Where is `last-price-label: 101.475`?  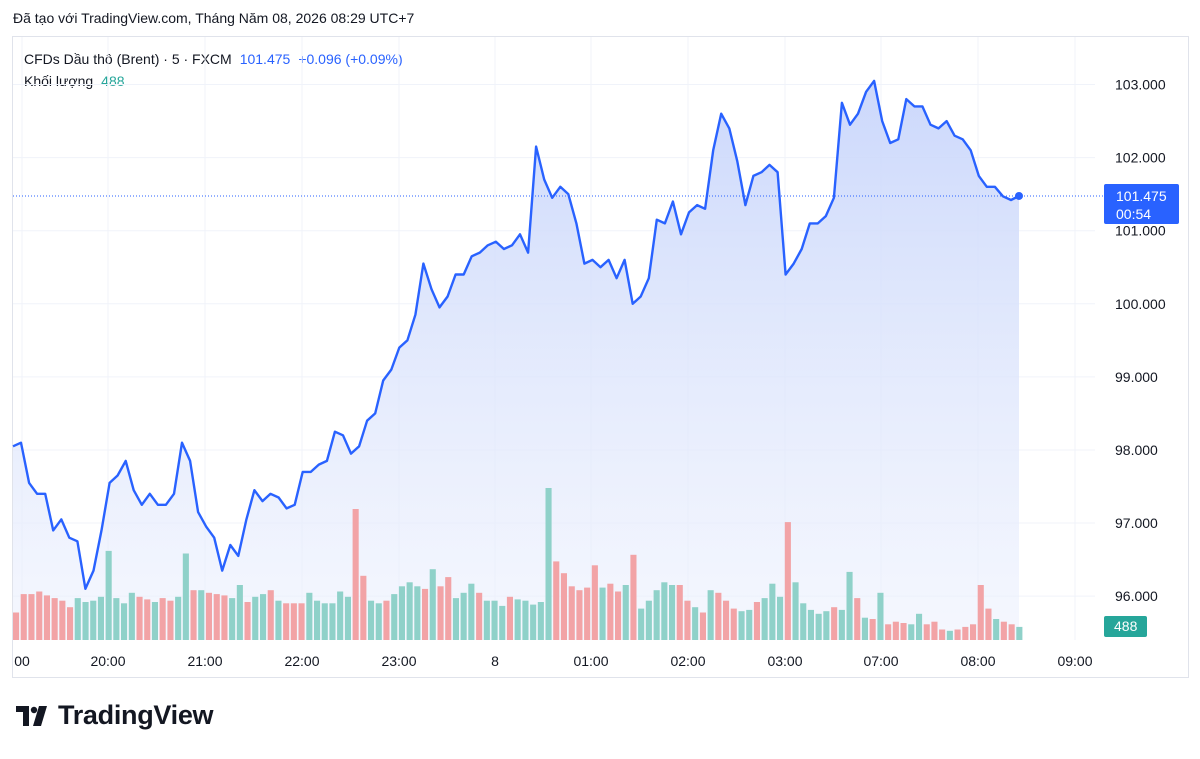
last-price-label: 101.475 is located at coordinates (1141, 196).